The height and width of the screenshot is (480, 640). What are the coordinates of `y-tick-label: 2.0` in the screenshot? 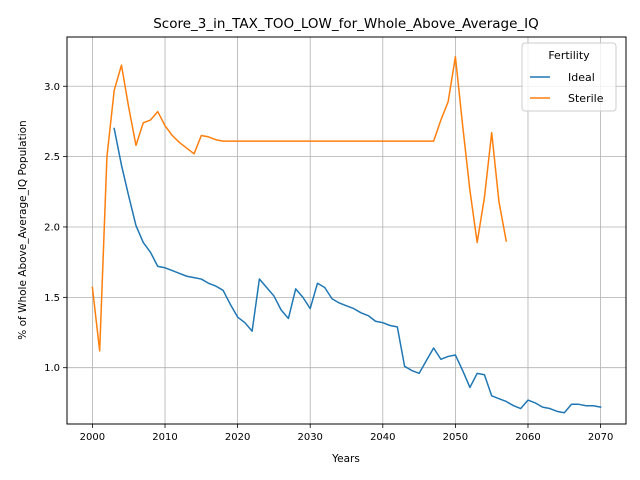 It's located at (52, 227).